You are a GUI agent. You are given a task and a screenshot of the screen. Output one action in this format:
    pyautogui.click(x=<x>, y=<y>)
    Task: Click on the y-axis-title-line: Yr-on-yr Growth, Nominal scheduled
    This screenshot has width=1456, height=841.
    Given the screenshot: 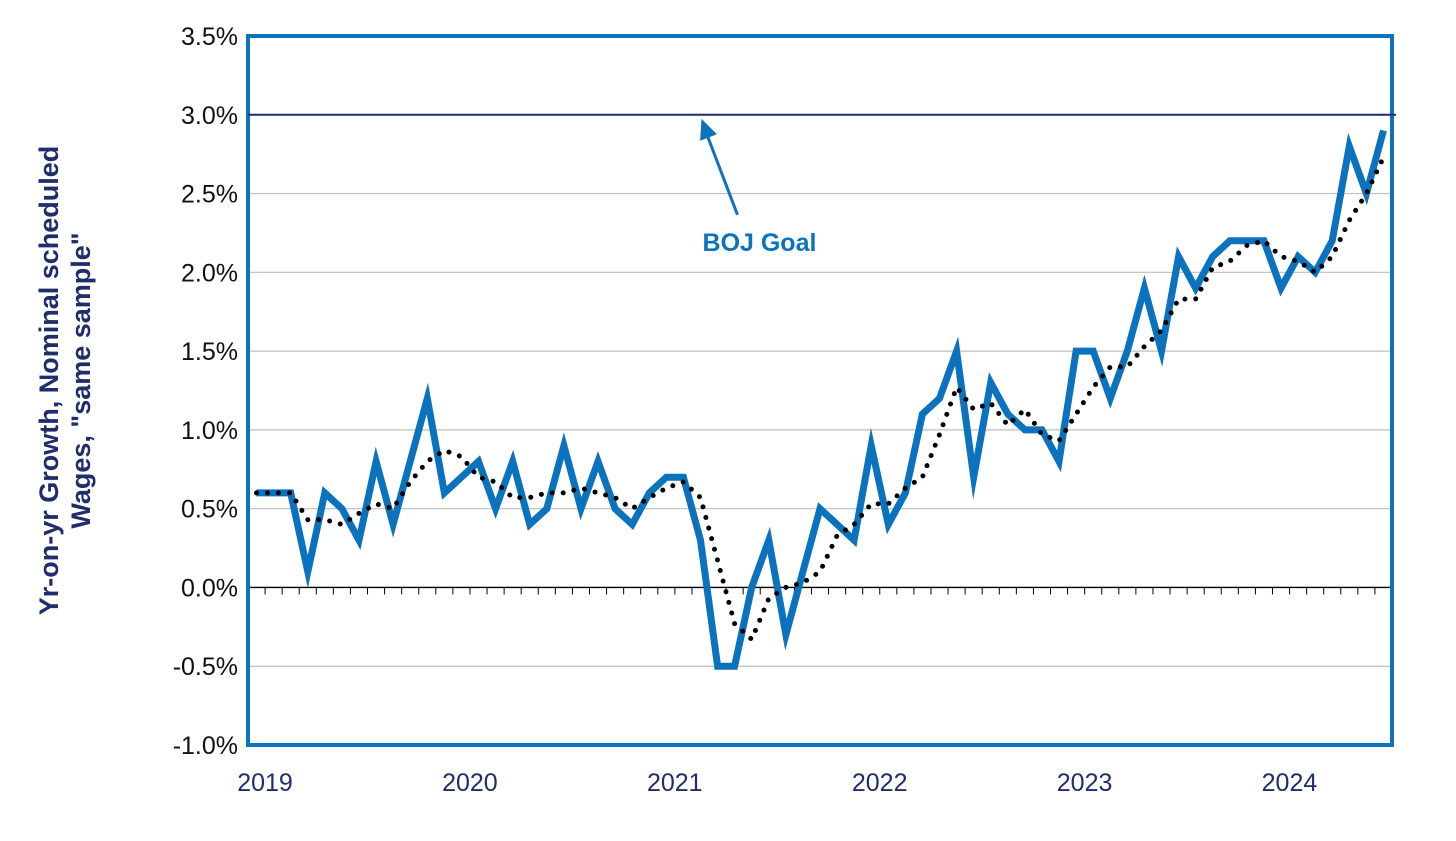 What is the action you would take?
    pyautogui.click(x=49, y=381)
    